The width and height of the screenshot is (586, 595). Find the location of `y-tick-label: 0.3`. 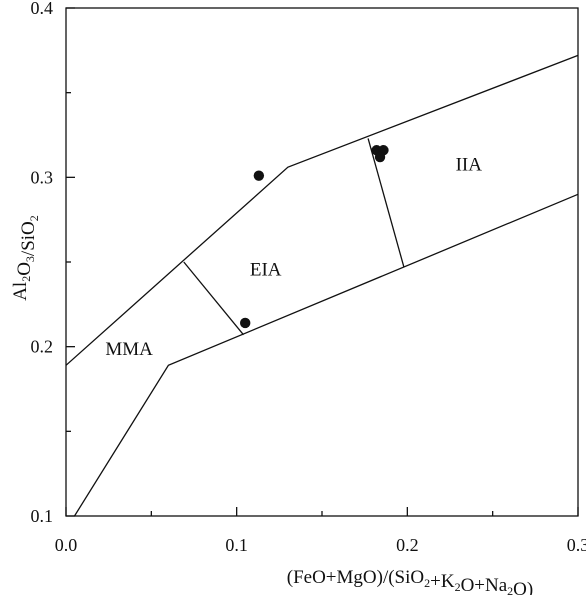

y-tick-label: 0.3 is located at coordinates (42, 177).